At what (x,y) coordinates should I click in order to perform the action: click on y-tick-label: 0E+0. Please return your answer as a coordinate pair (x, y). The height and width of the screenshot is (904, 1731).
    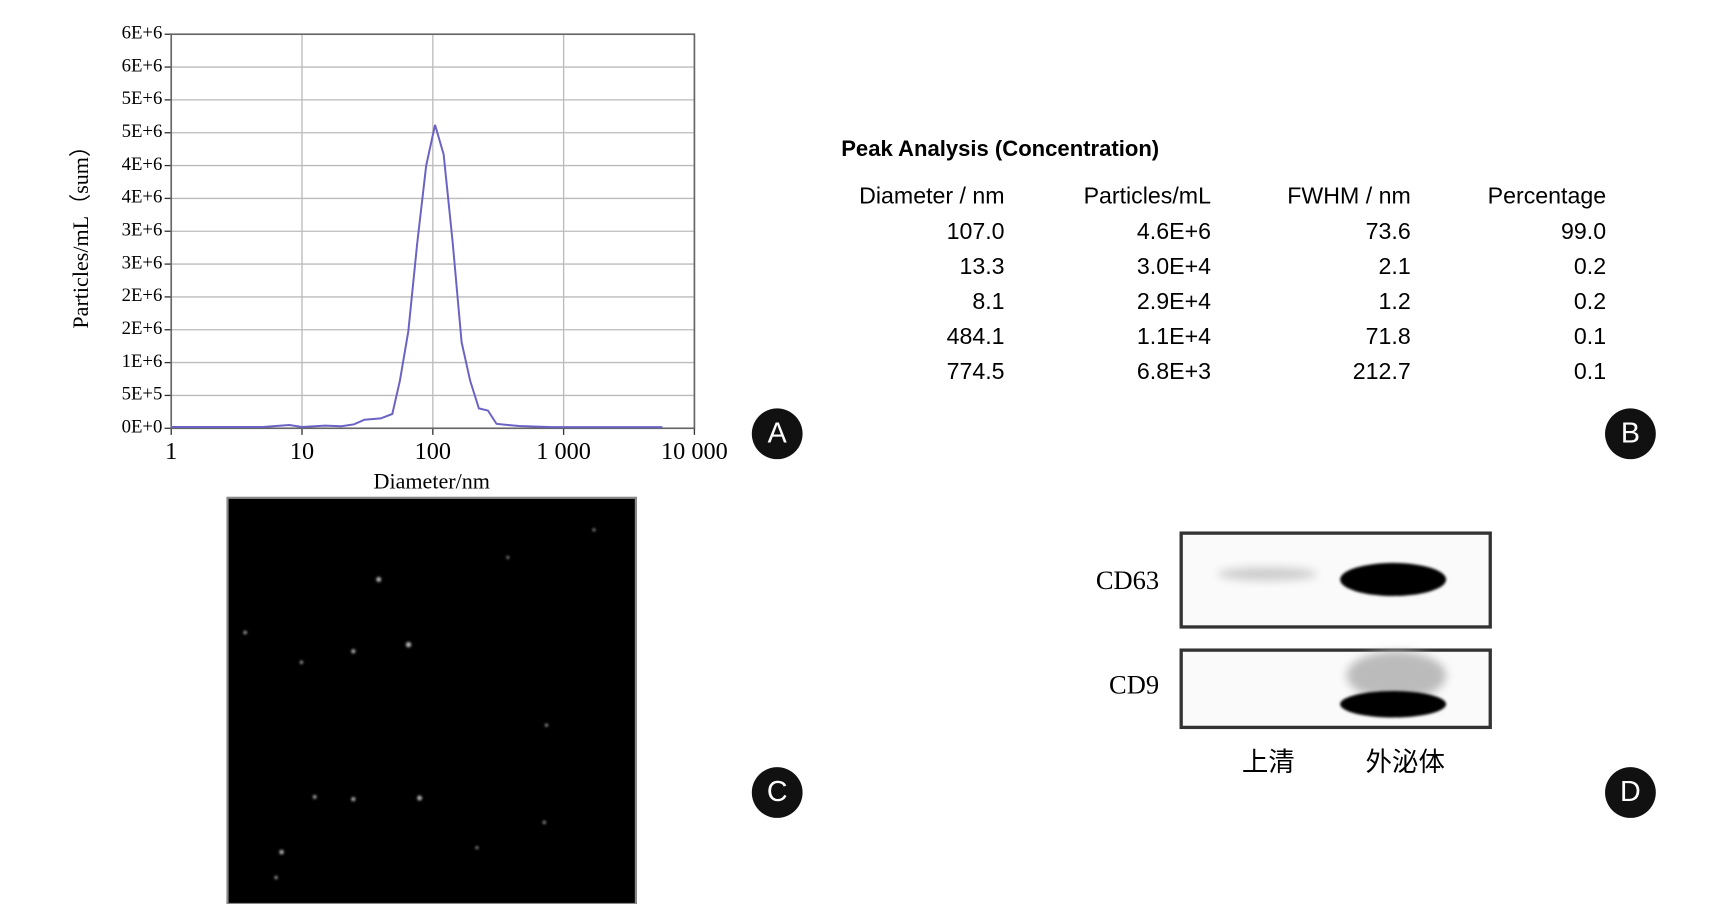
    Looking at the image, I should click on (142, 427).